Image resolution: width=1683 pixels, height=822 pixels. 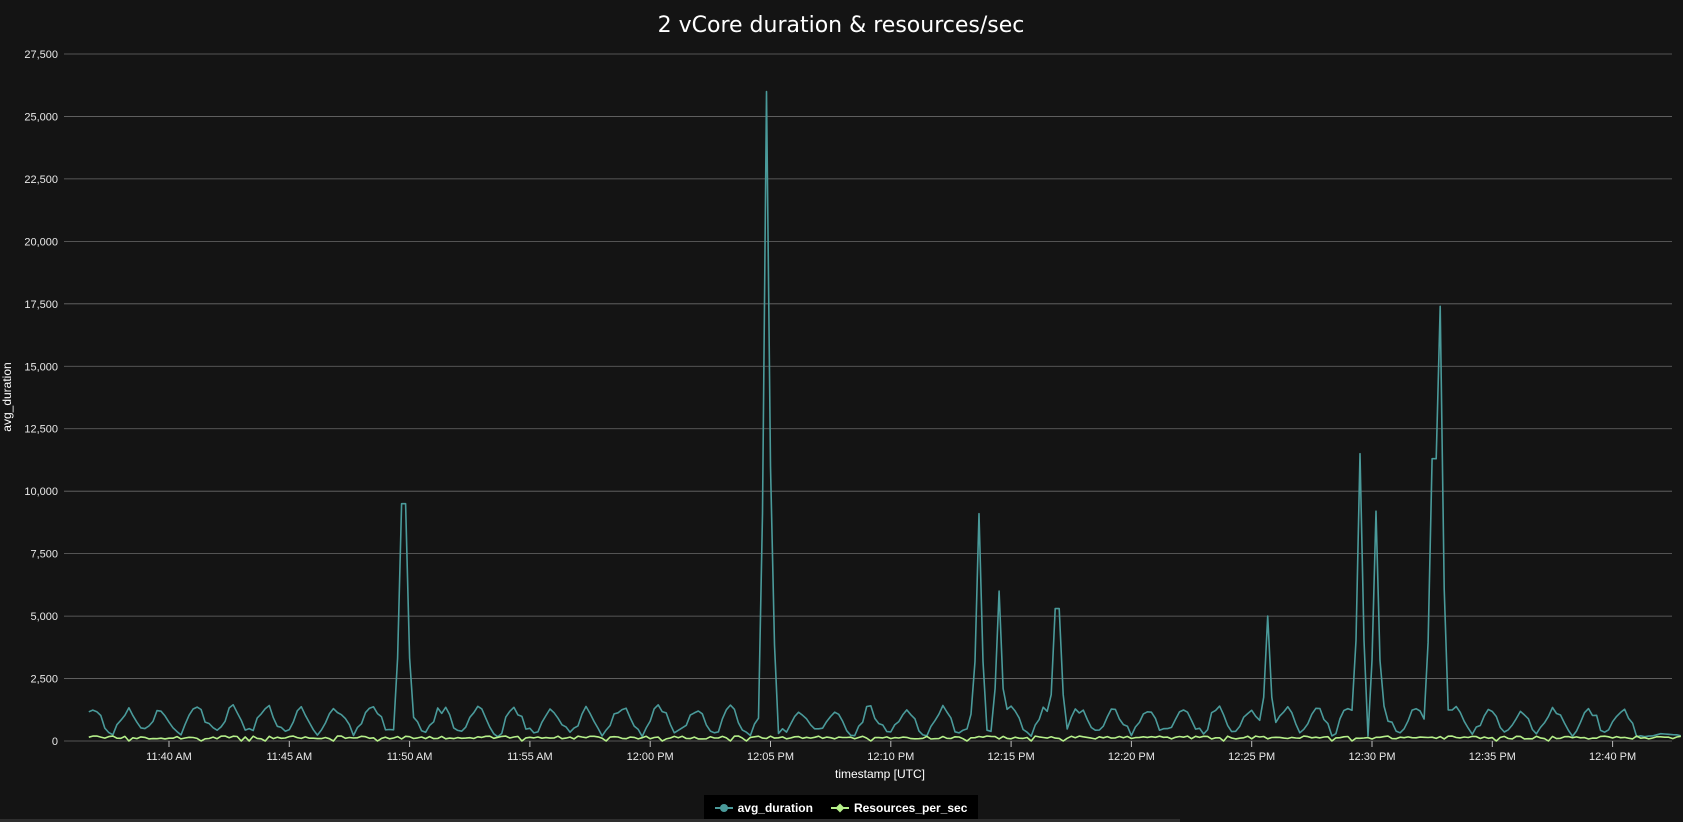 What do you see at coordinates (41, 492) in the screenshot?
I see `y-tick-label: 10,000` at bounding box center [41, 492].